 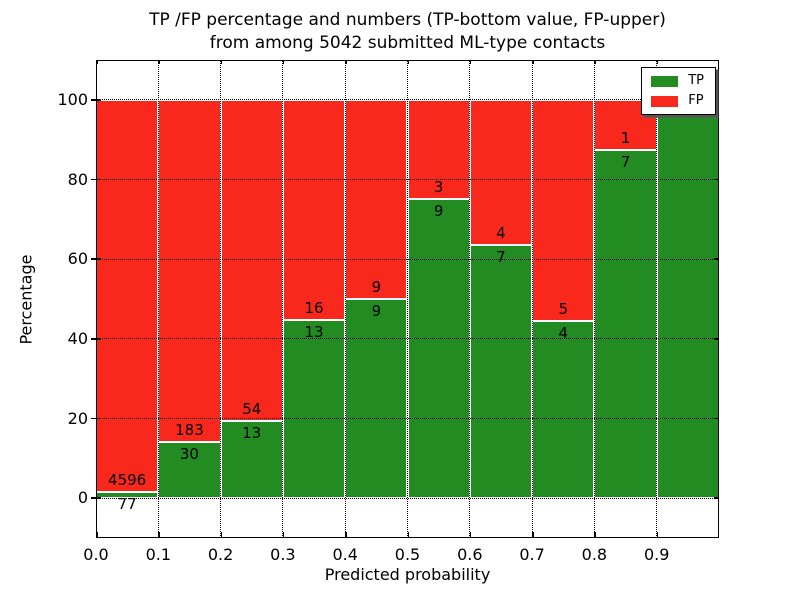 What do you see at coordinates (696, 100) in the screenshot?
I see `legend-fp-label: FP` at bounding box center [696, 100].